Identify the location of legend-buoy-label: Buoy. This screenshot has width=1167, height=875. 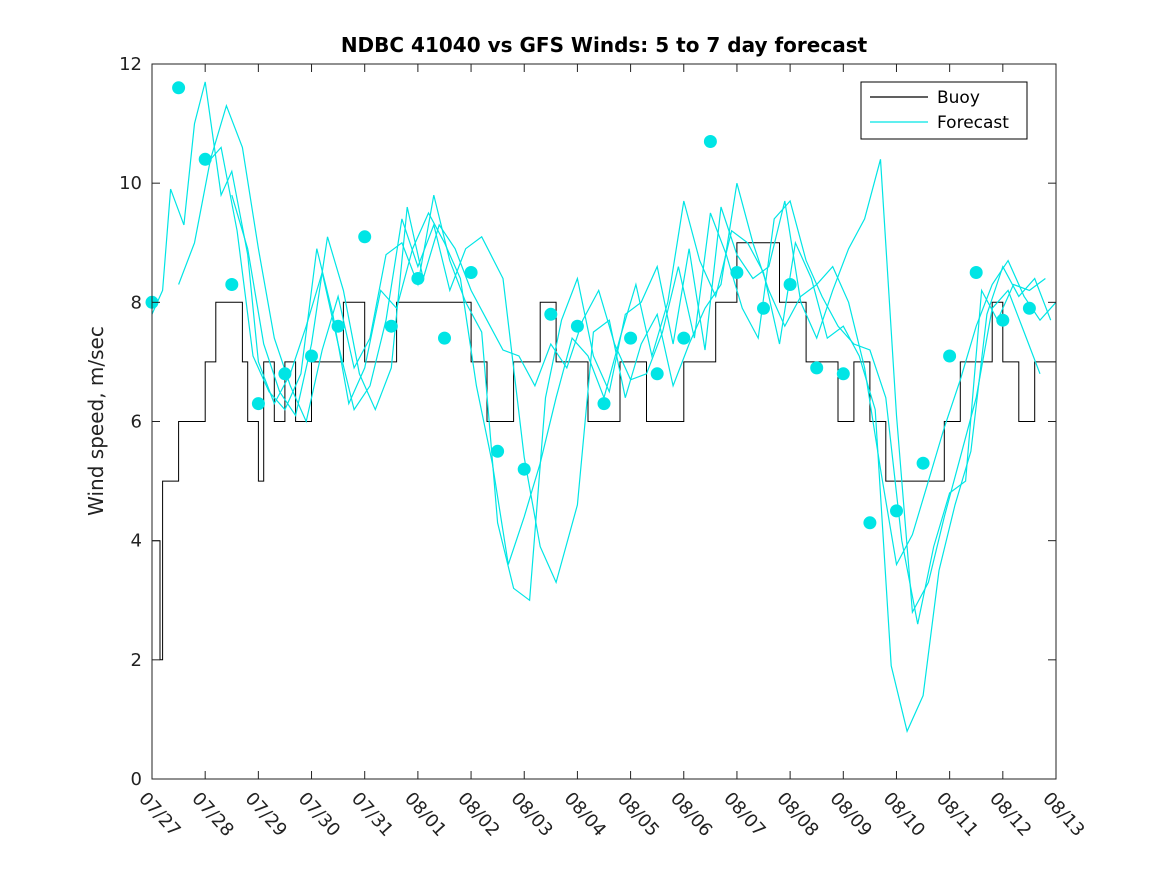
(958, 98).